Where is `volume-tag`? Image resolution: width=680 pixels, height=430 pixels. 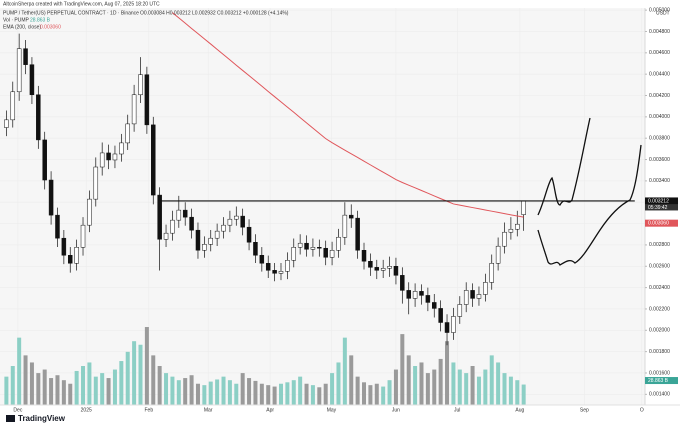 volume-tag is located at coordinates (661, 381).